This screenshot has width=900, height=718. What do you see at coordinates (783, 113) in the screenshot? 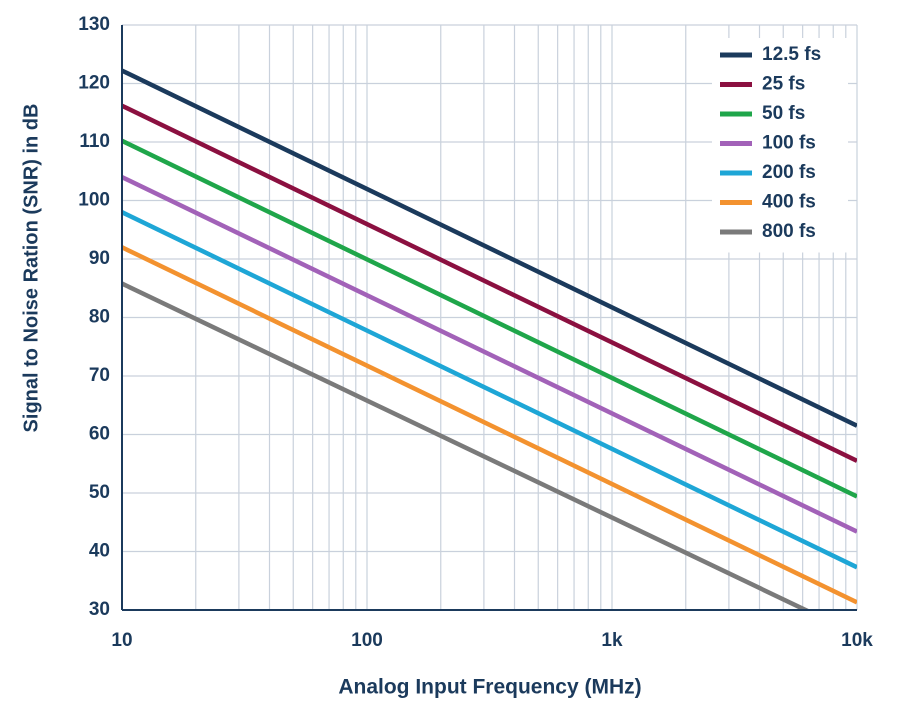
I see `legend-label: 50 fs` at bounding box center [783, 113].